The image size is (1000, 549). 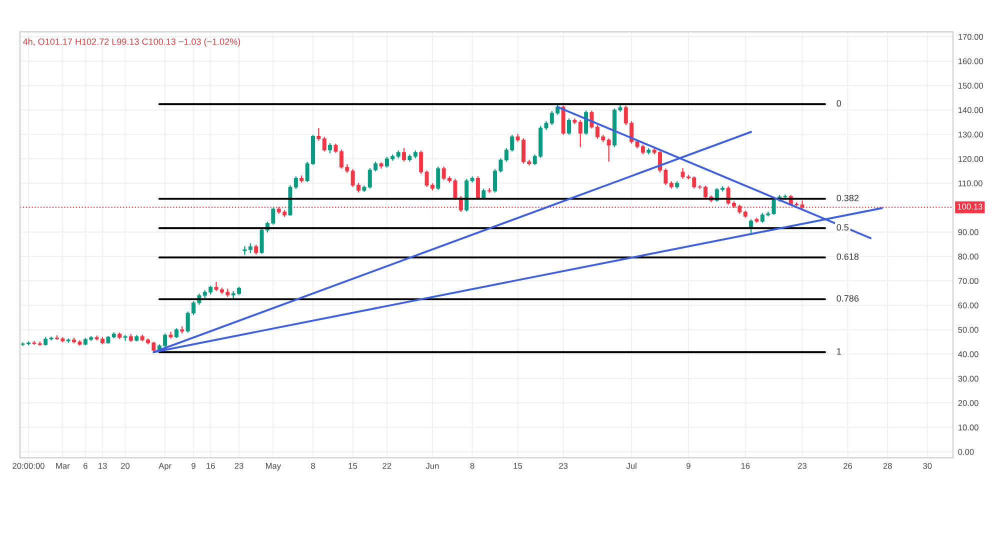 What do you see at coordinates (971, 110) in the screenshot?
I see `y-tick-label: 140.00` at bounding box center [971, 110].